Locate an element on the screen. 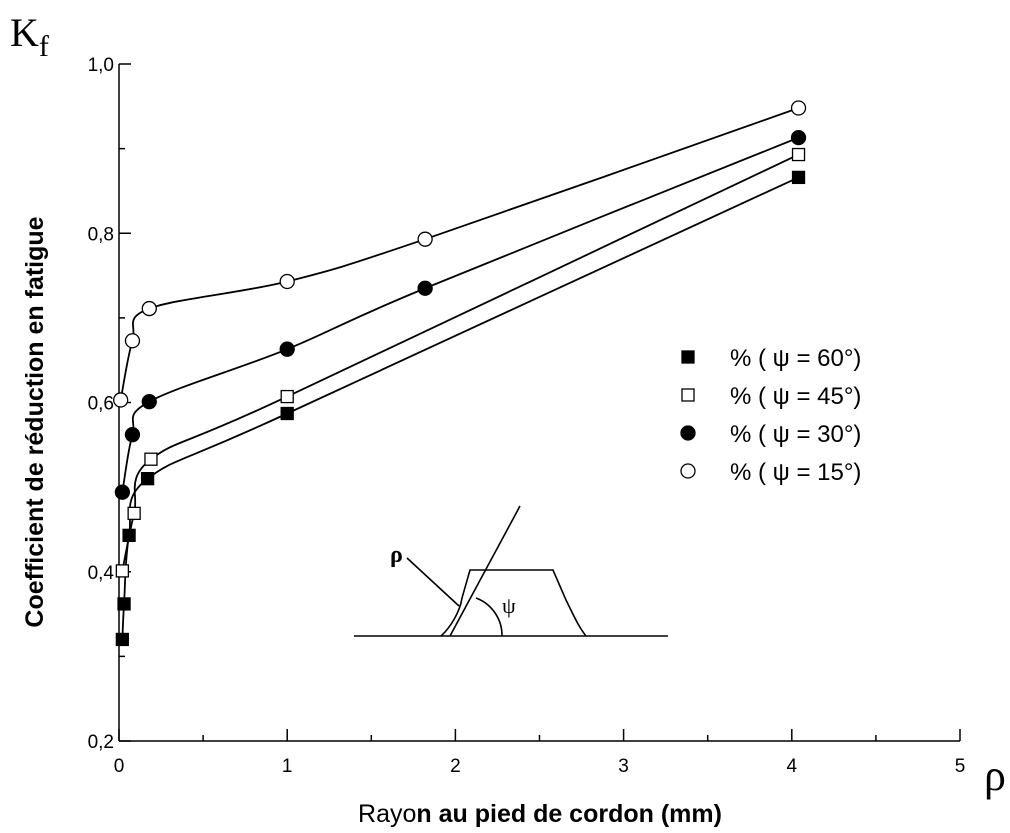 The image size is (1010, 833). inset-weld-profile is located at coordinates (513, 603).